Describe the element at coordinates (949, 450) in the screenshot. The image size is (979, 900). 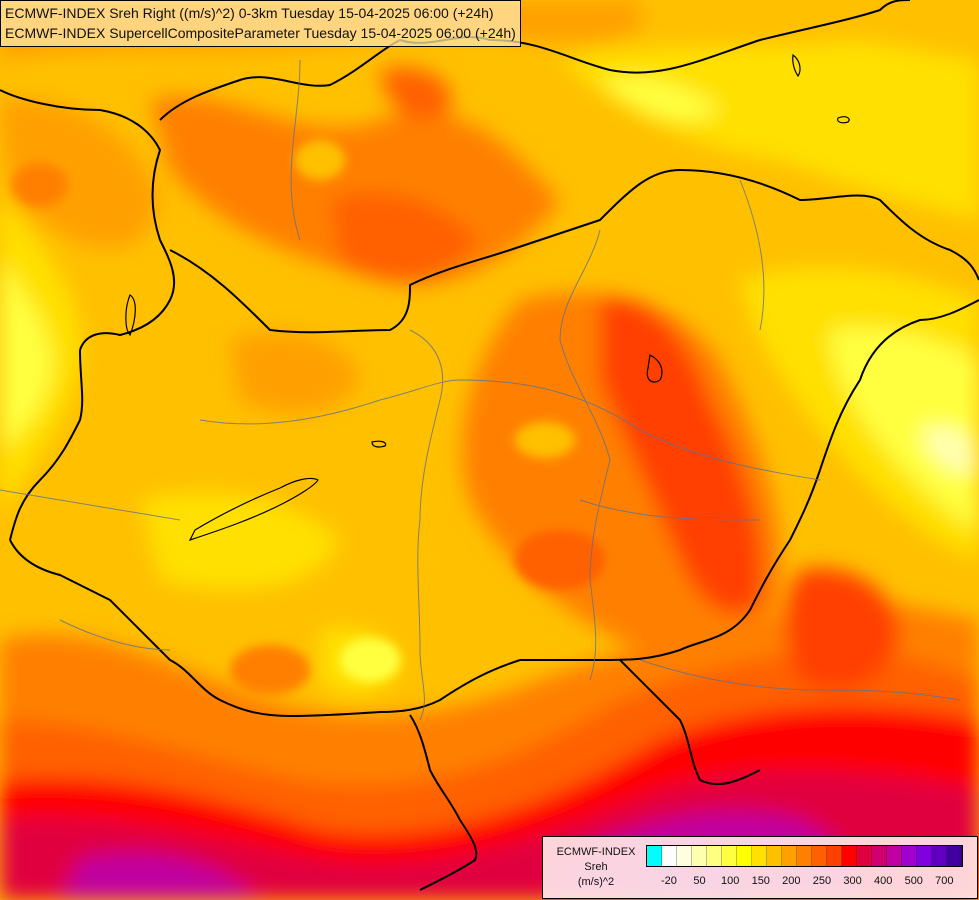
I see `field-paleyellow-east` at that location.